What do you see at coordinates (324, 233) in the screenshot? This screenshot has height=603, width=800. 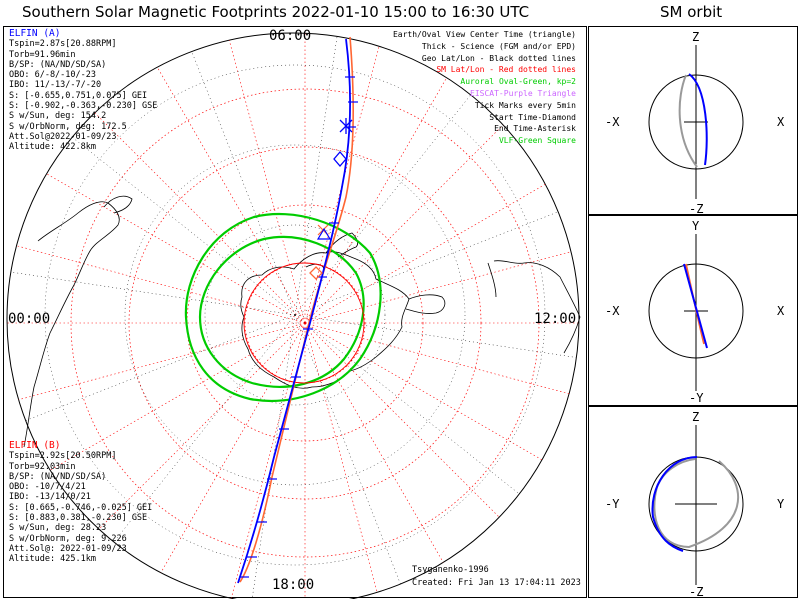 I see `view-center-triangle` at bounding box center [324, 233].